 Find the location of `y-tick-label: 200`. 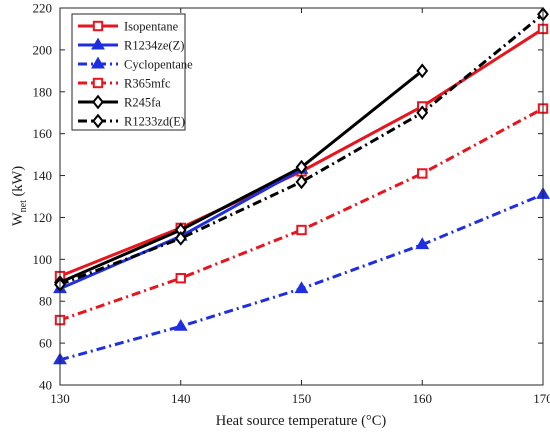

y-tick-label: 200 is located at coordinates (43, 49).